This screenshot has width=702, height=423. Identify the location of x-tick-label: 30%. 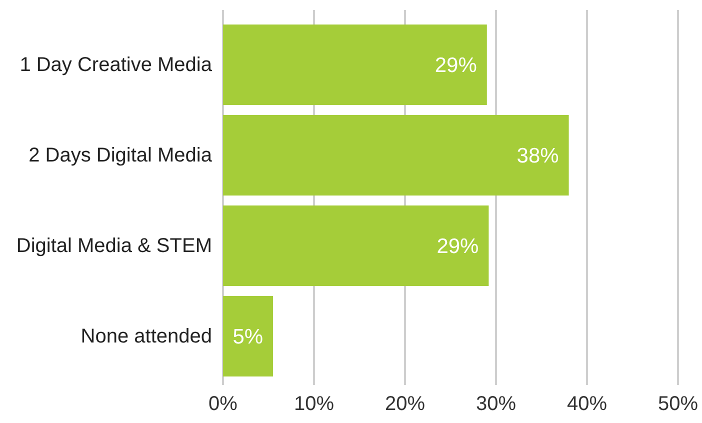
(496, 404).